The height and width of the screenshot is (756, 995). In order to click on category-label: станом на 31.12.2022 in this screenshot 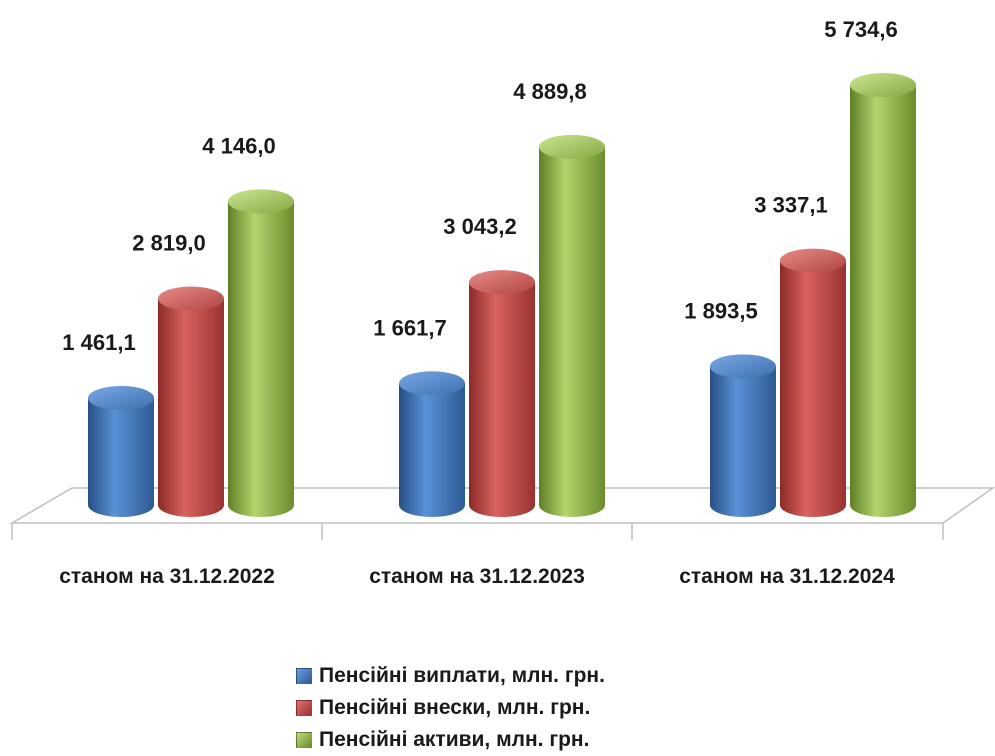, I will do `click(167, 576)`.